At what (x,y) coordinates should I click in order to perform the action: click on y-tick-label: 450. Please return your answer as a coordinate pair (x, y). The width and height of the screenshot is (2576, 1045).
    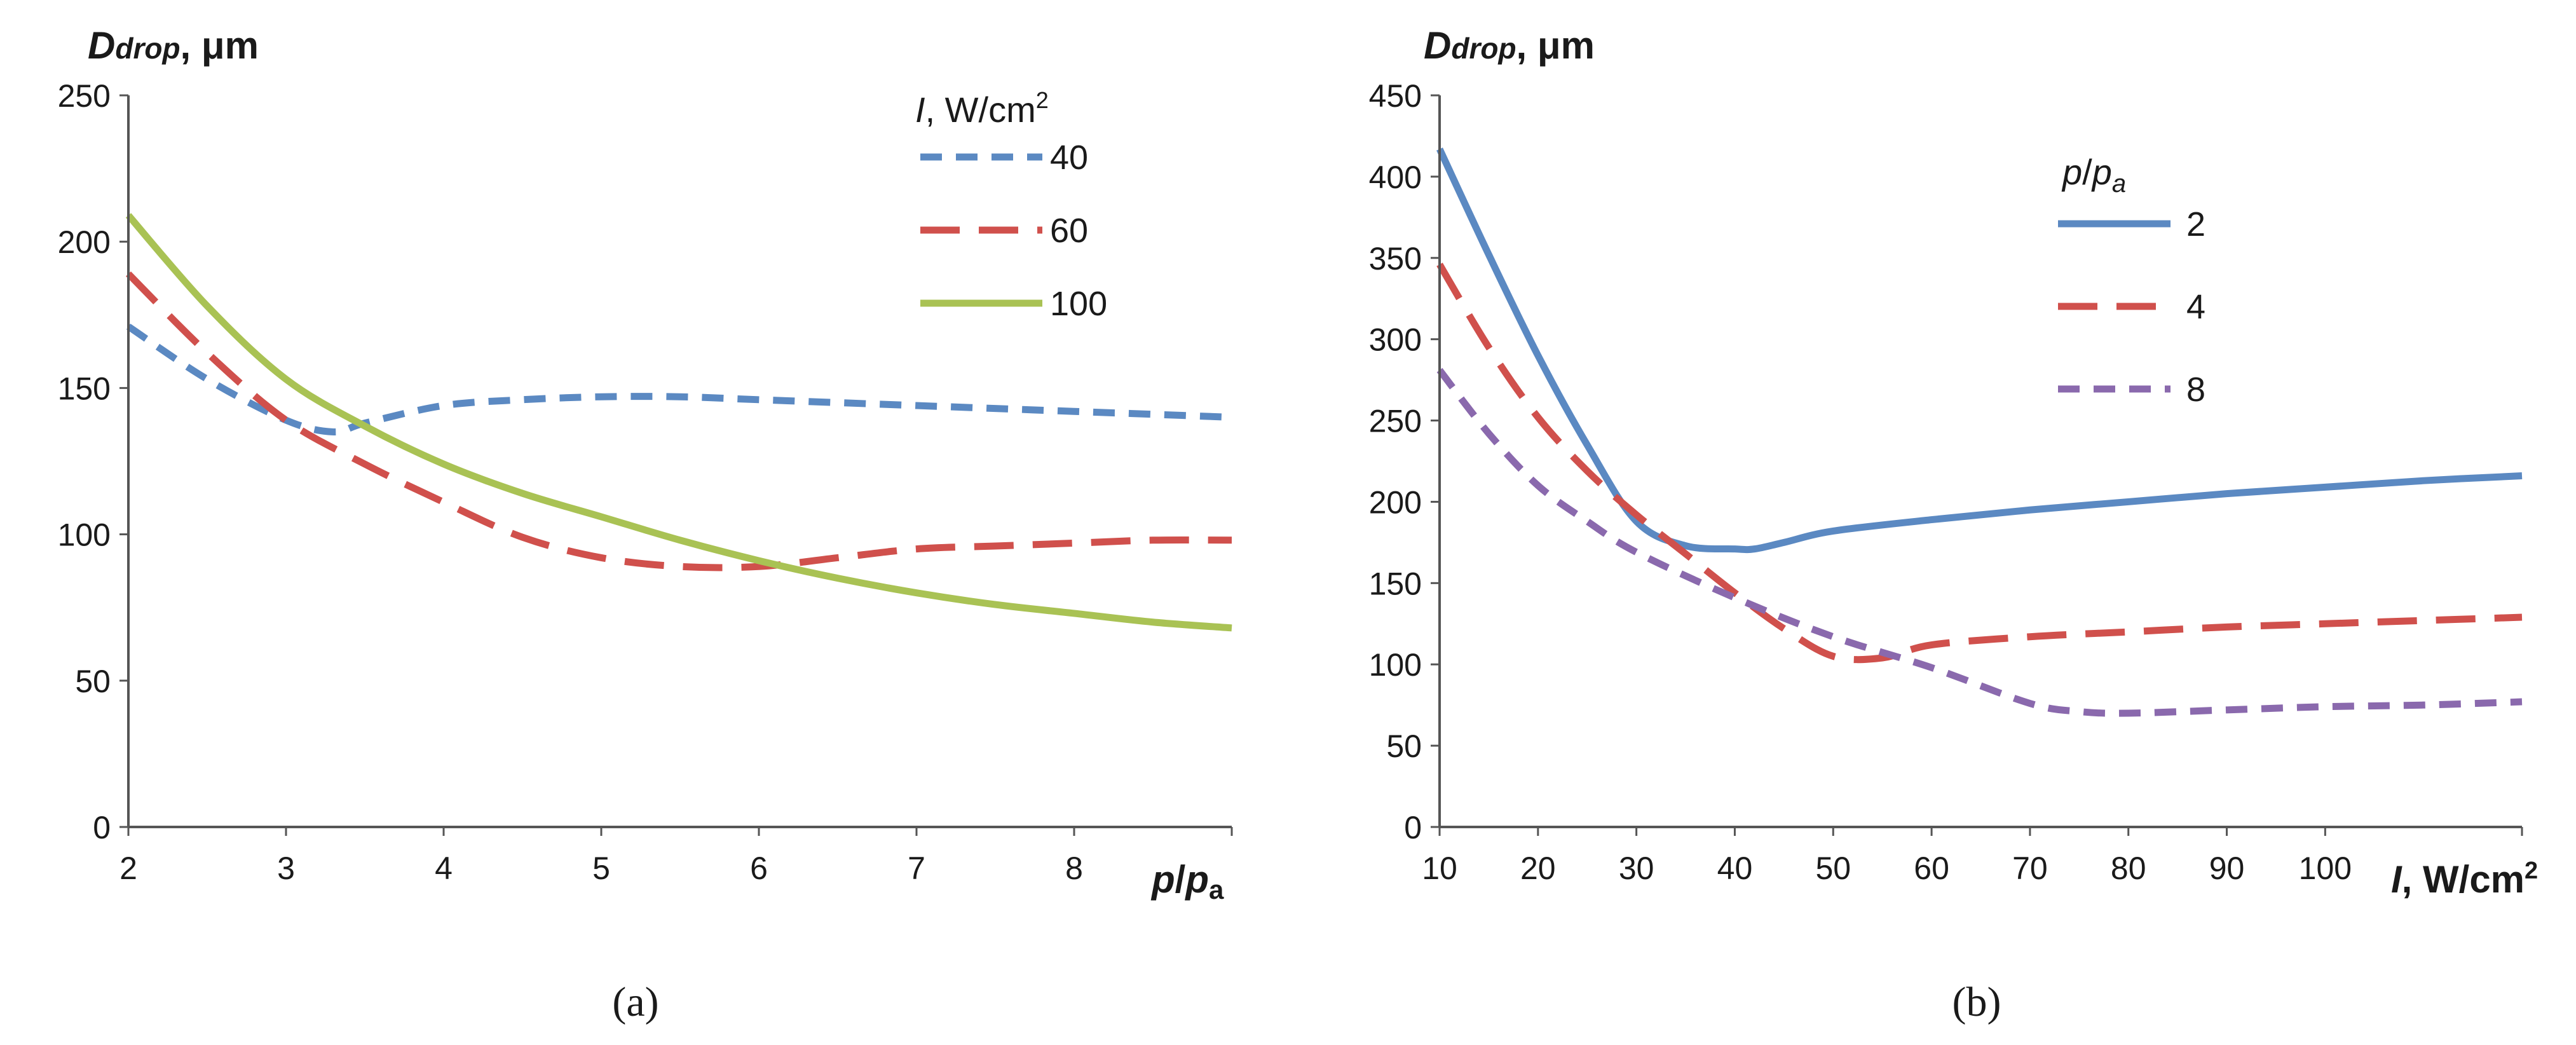
    Looking at the image, I should click on (1395, 96).